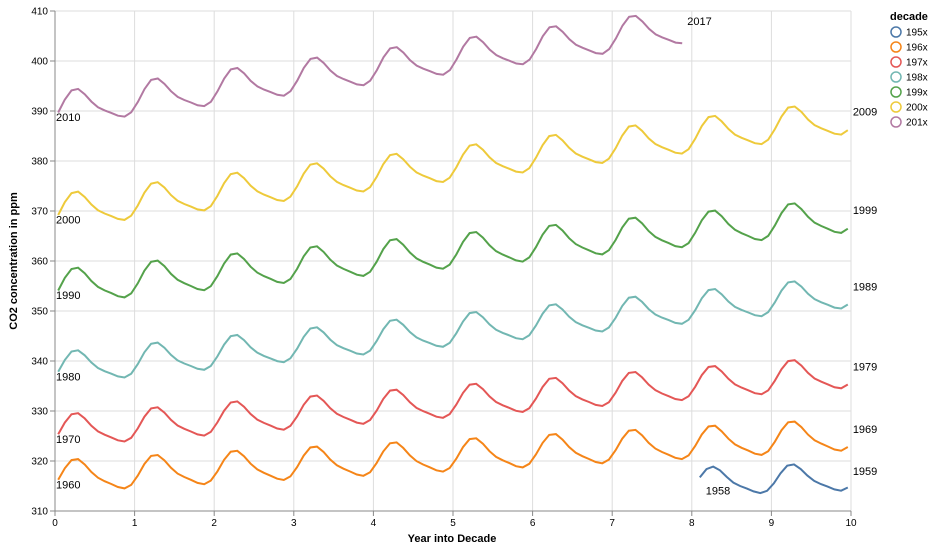  I want to click on y-tick-label: 410, so click(39, 12).